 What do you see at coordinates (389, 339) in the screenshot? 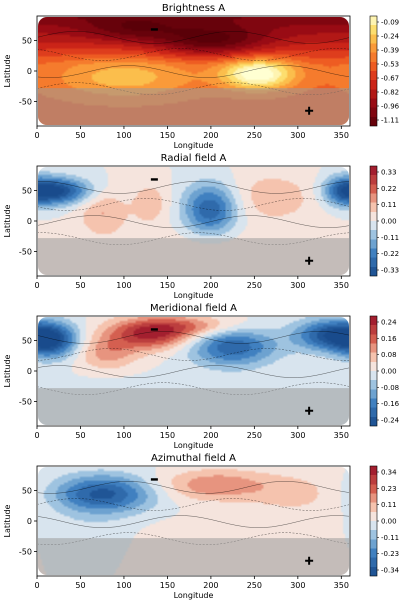
I see `colorbar-tick-label: 0.16` at bounding box center [389, 339].